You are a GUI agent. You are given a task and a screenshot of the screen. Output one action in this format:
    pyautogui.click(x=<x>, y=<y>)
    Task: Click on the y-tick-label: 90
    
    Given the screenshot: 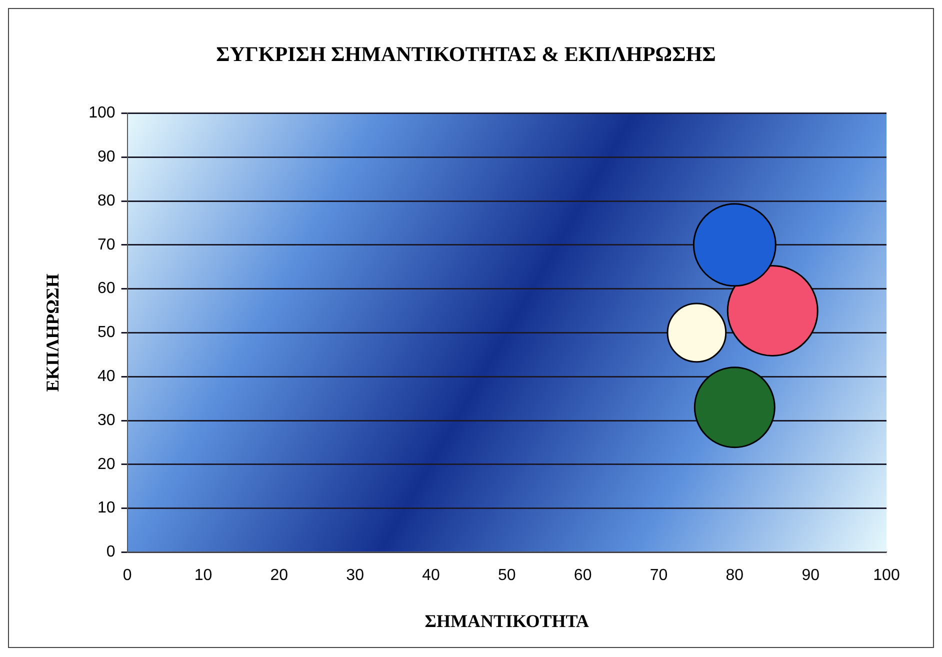 What is the action you would take?
    pyautogui.click(x=107, y=157)
    